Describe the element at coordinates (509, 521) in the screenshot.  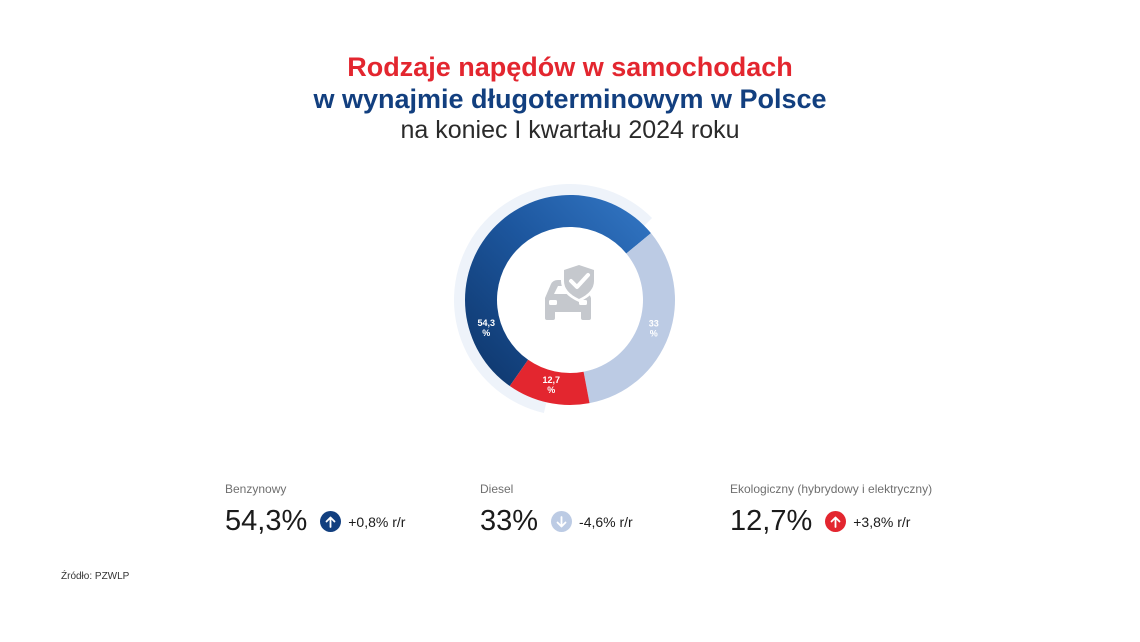
I see `stat-value: 33%` at that location.